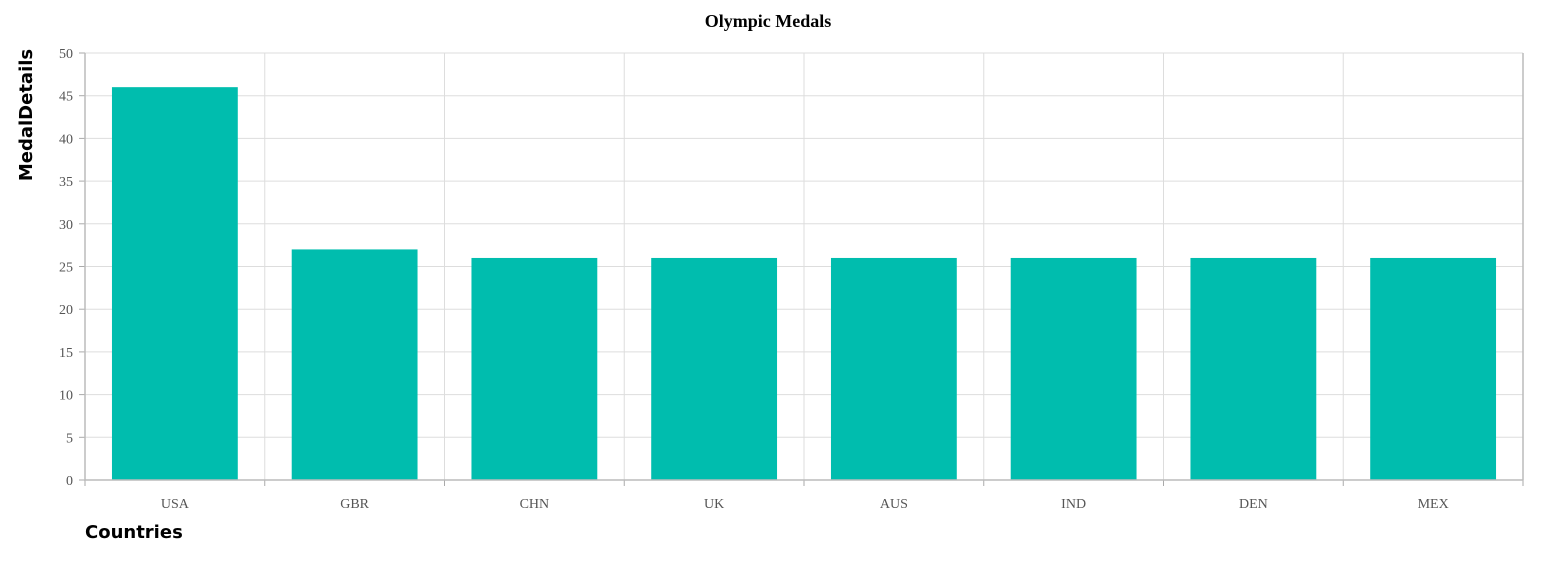  I want to click on y-tick-label: 0, so click(69, 481).